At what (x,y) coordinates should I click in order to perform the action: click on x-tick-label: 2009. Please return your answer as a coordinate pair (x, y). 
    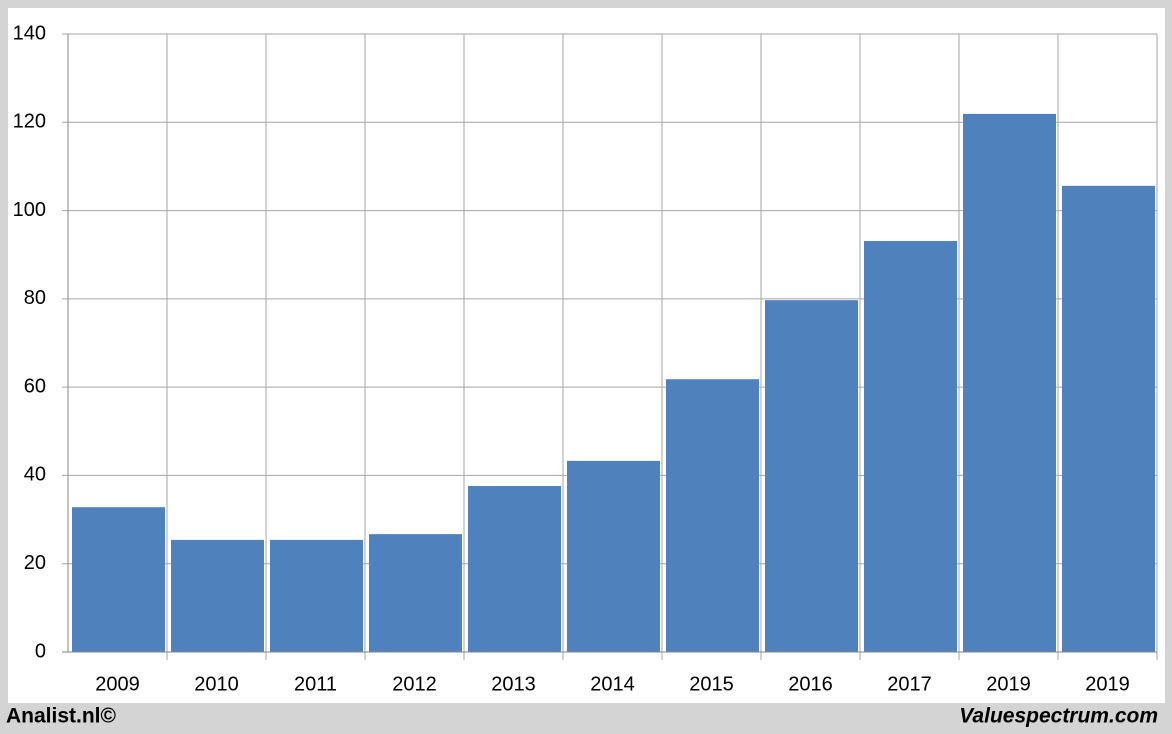
    Looking at the image, I should click on (117, 684).